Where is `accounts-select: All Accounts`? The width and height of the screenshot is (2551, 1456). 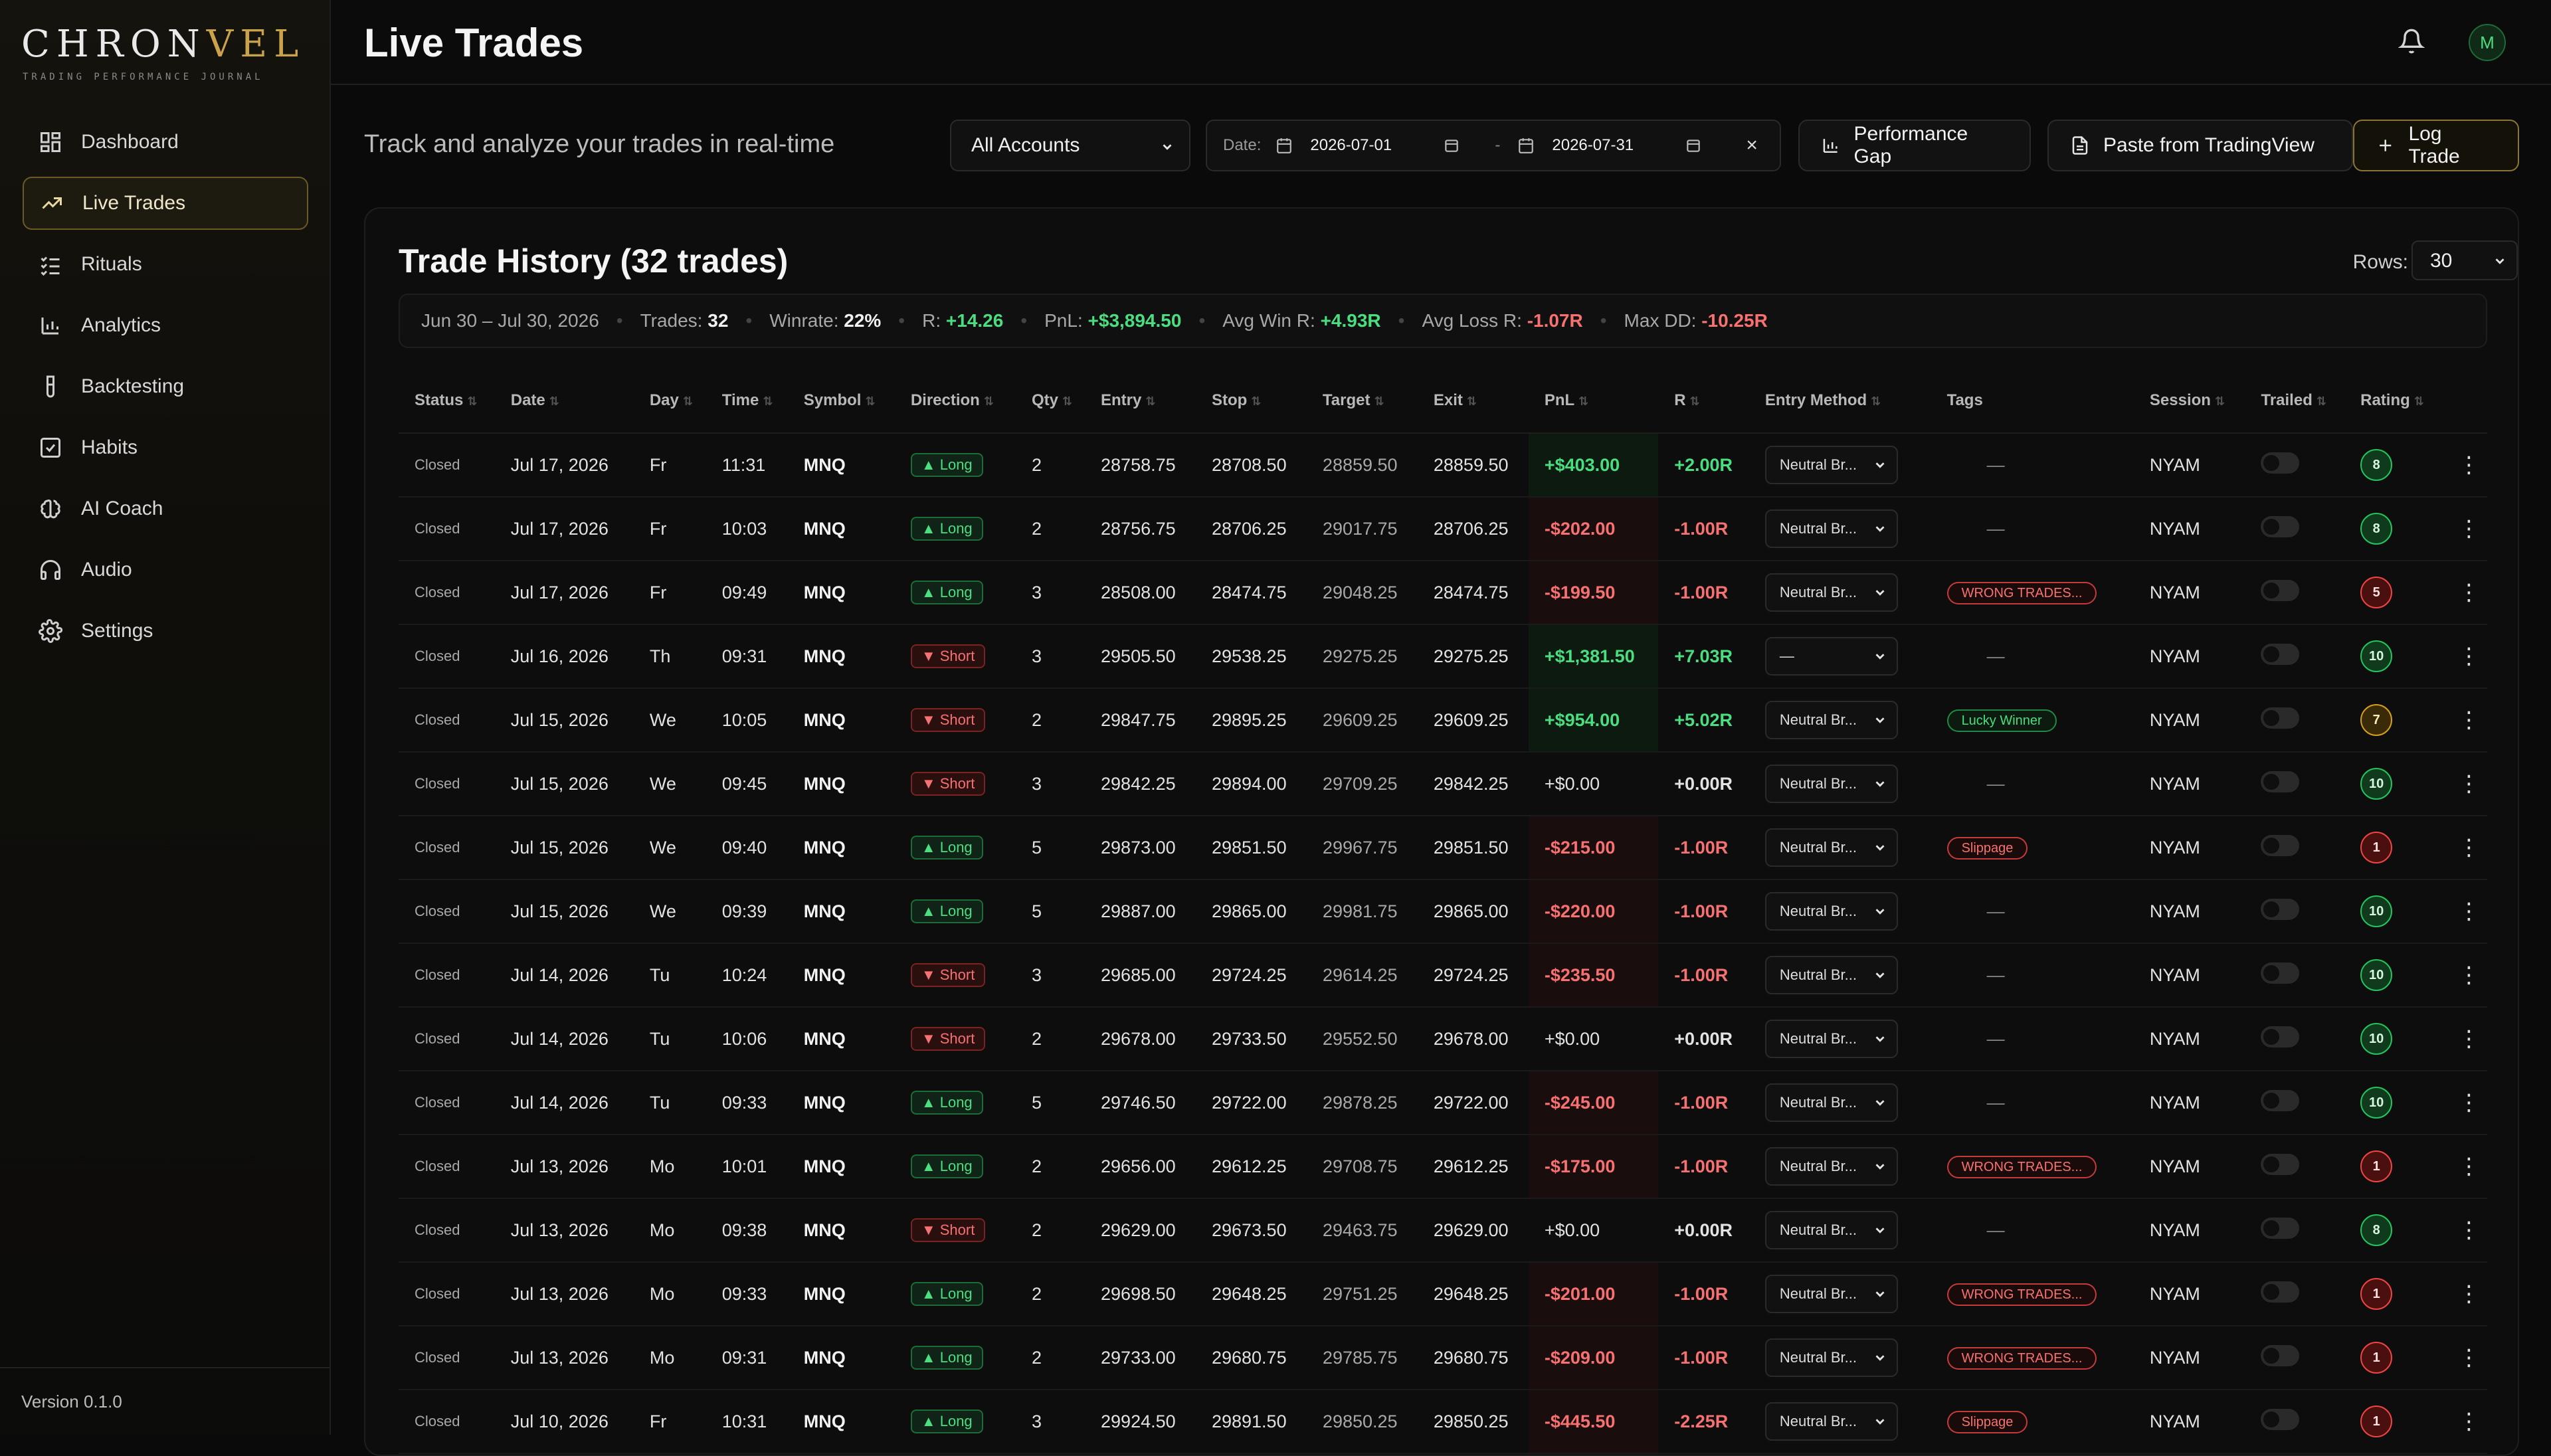 accounts-select: All Accounts is located at coordinates (1070, 145).